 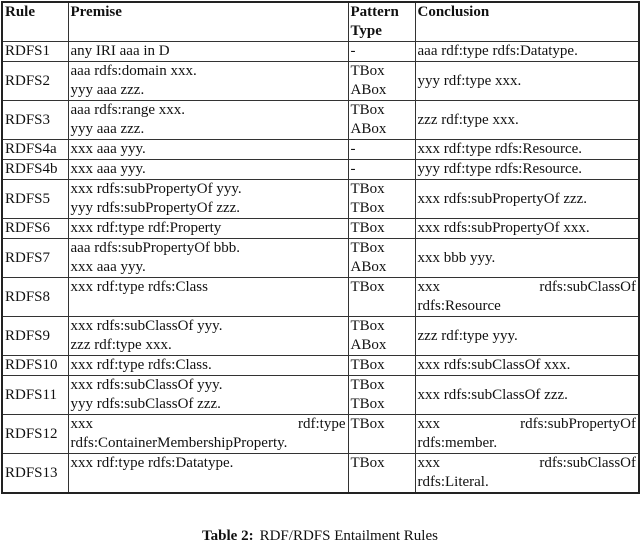 What do you see at coordinates (35, 51) in the screenshot?
I see `rule-cell: RDFS1` at bounding box center [35, 51].